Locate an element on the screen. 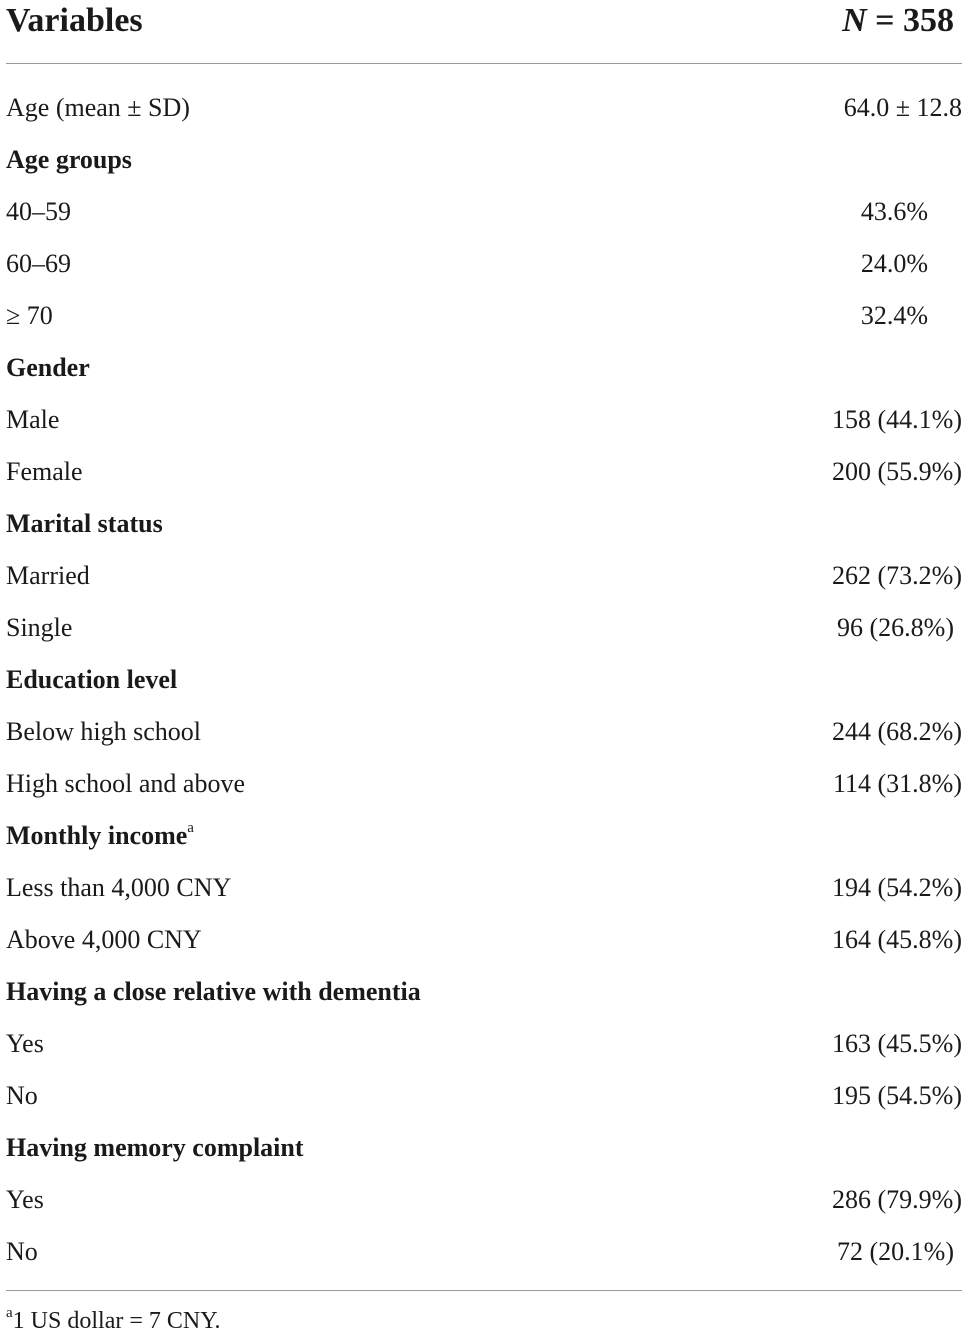 This screenshot has width=968, height=1337. label-text: Single is located at coordinates (39, 627).